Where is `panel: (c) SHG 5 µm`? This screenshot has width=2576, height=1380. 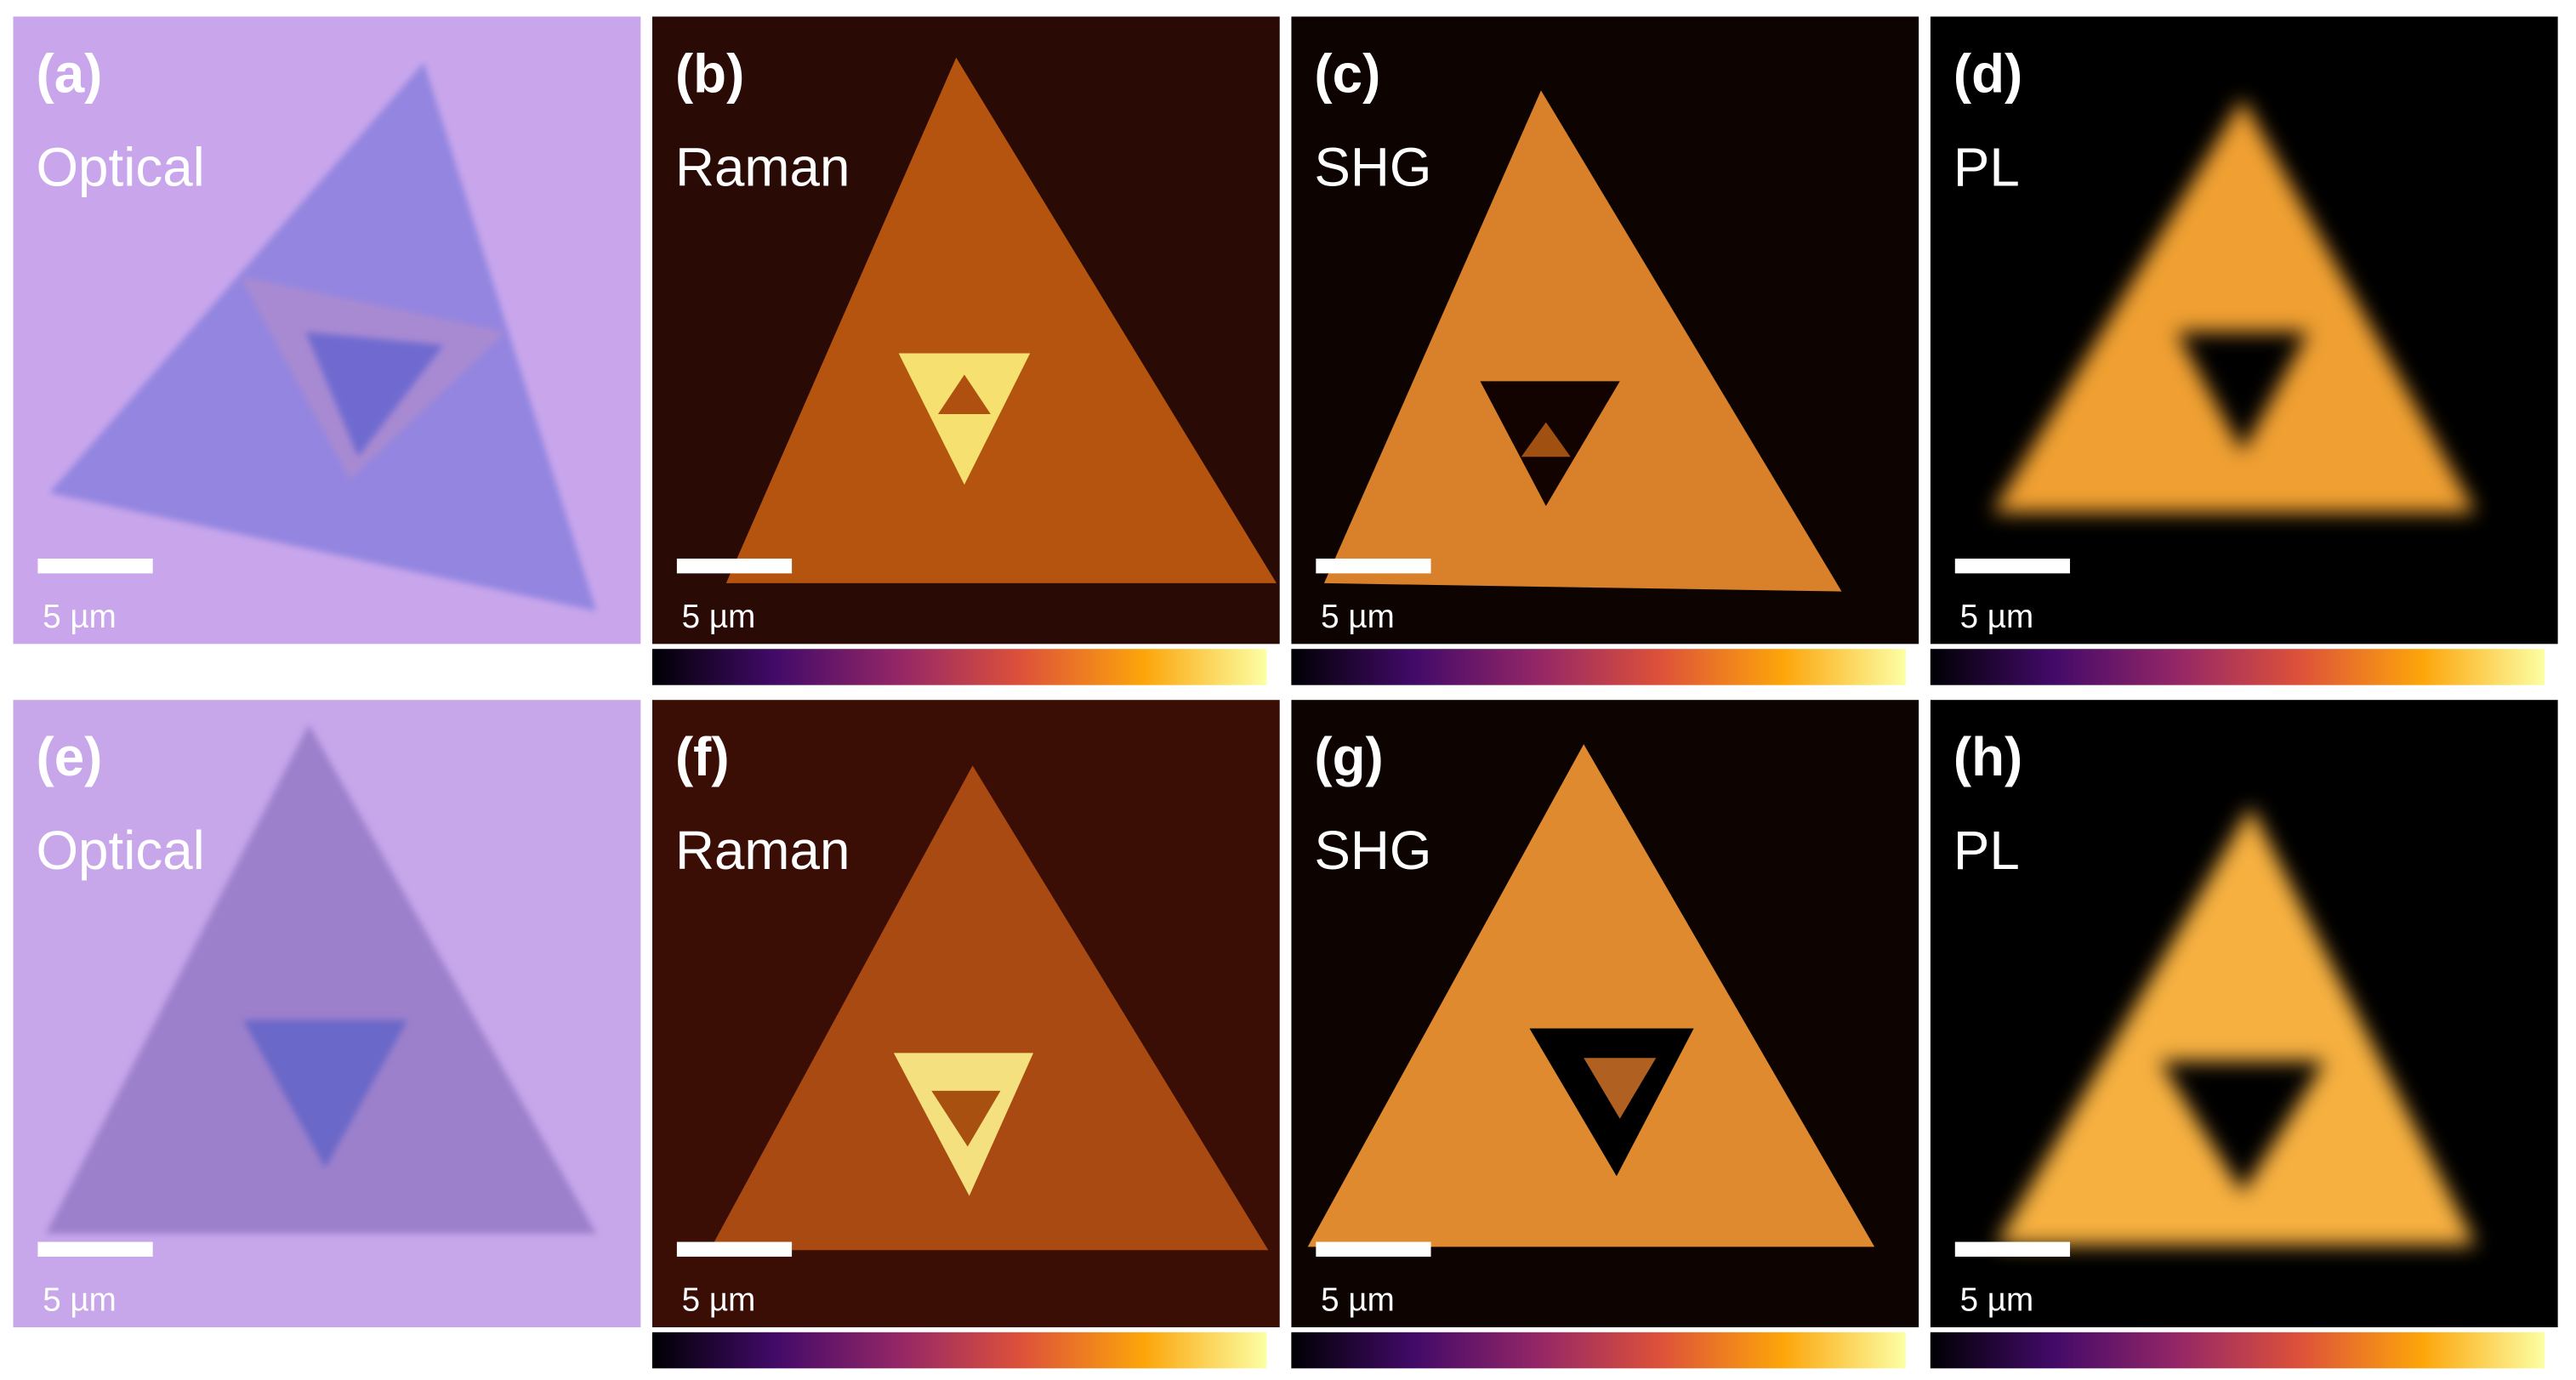
panel: (c) SHG 5 µm is located at coordinates (1605, 350).